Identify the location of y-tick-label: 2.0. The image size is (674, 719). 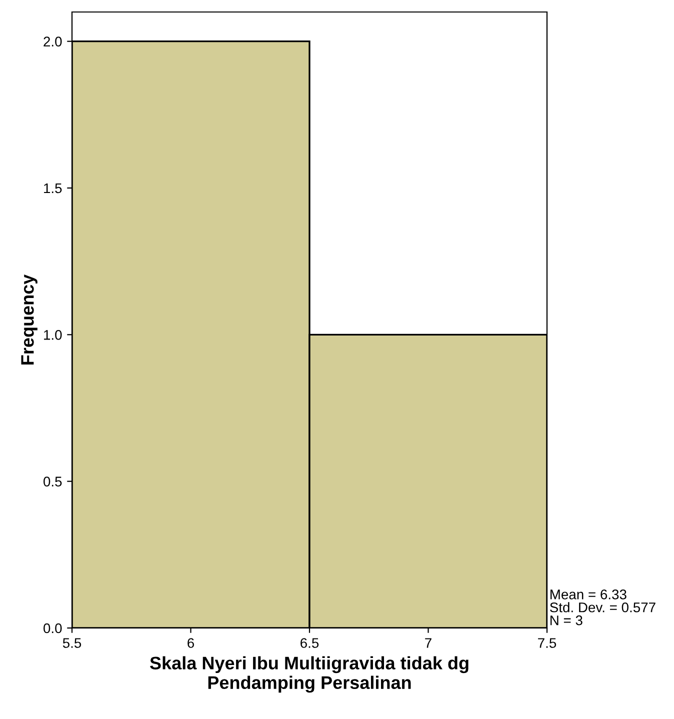
(53, 41).